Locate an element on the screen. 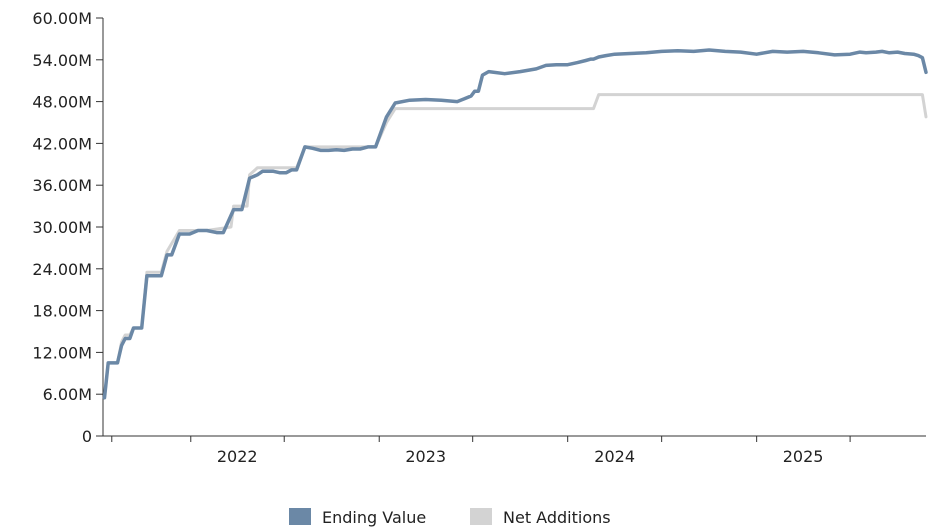 The width and height of the screenshot is (934, 532). y-tick-label: 36.00M is located at coordinates (62, 185).